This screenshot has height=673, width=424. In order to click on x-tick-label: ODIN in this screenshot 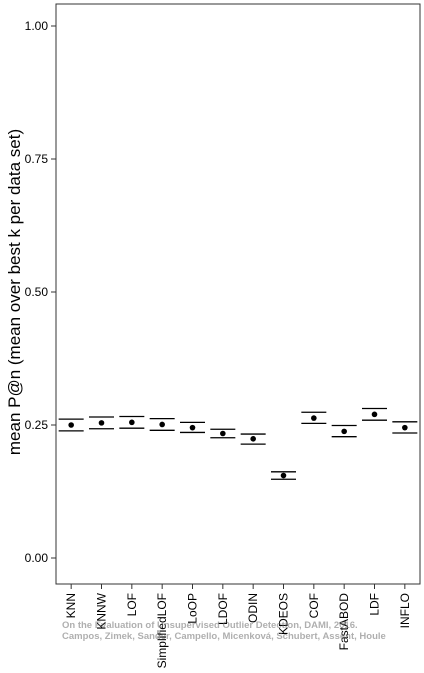, I will do `click(253, 608)`.